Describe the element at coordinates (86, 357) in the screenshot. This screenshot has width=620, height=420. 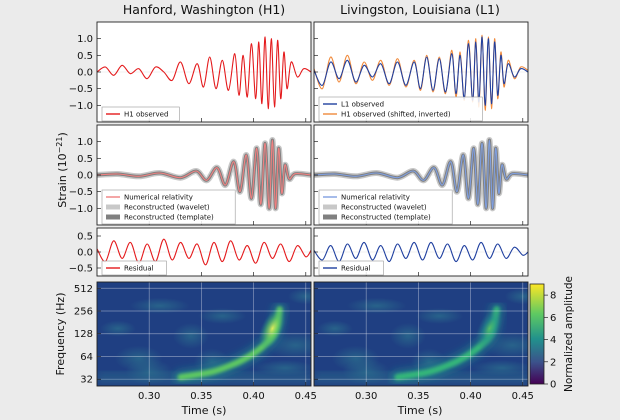
I see `y-tick-label: 64` at that location.